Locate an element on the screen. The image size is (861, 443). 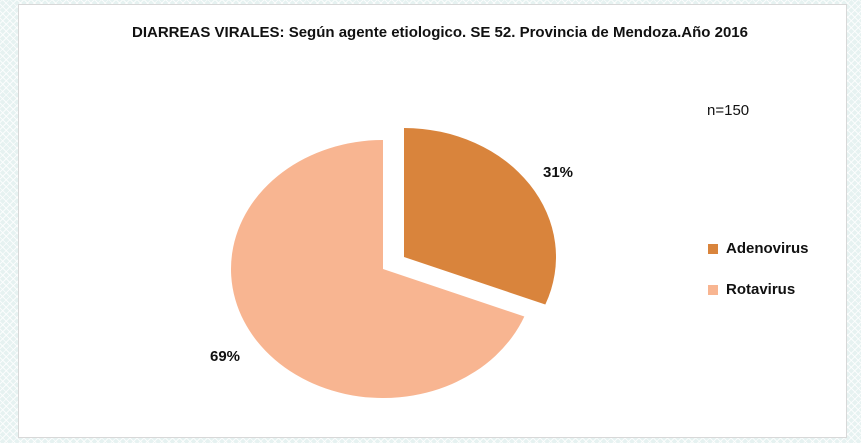
data-label: 69% is located at coordinates (225, 356).